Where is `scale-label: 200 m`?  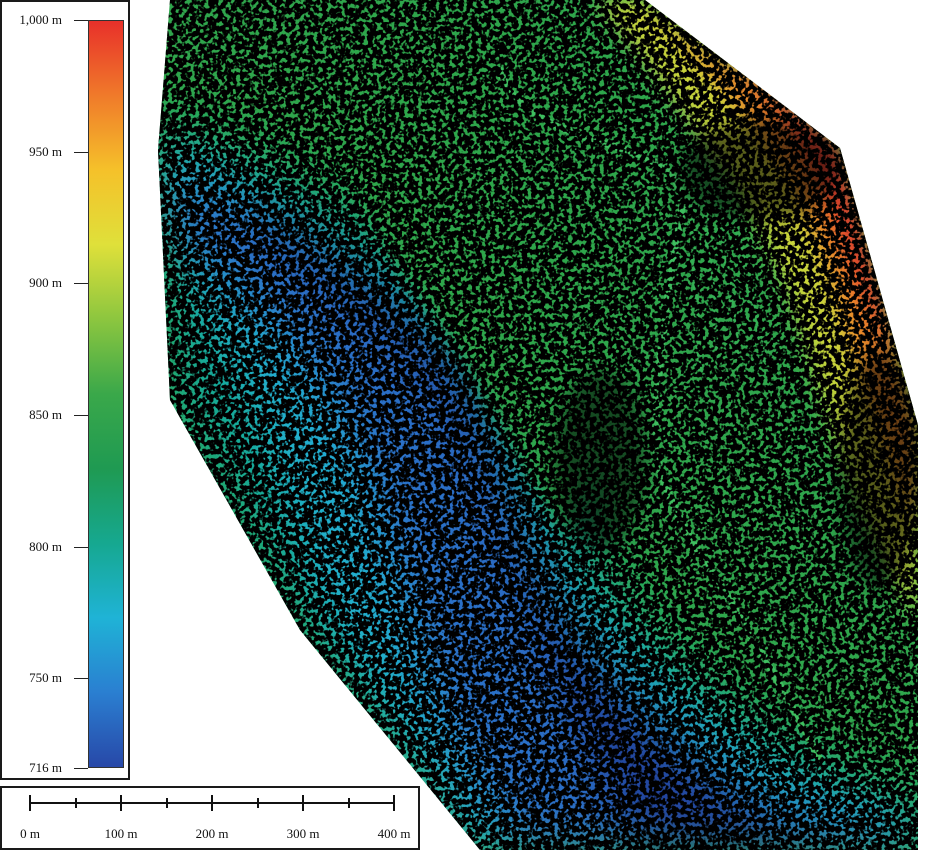 scale-label: 200 m is located at coordinates (212, 833).